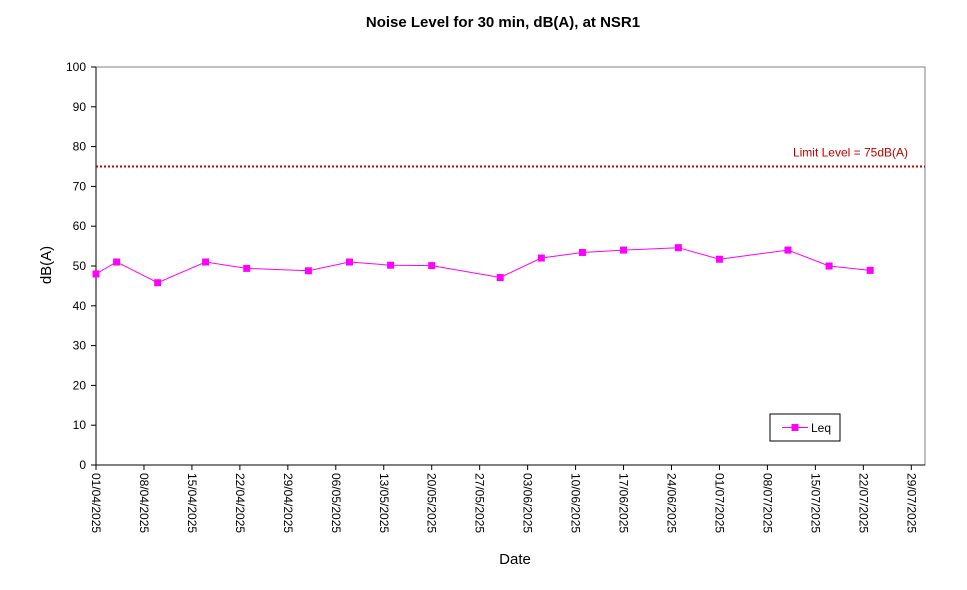  What do you see at coordinates (288, 503) in the screenshot?
I see `x-tick-label: 29/04/2025` at bounding box center [288, 503].